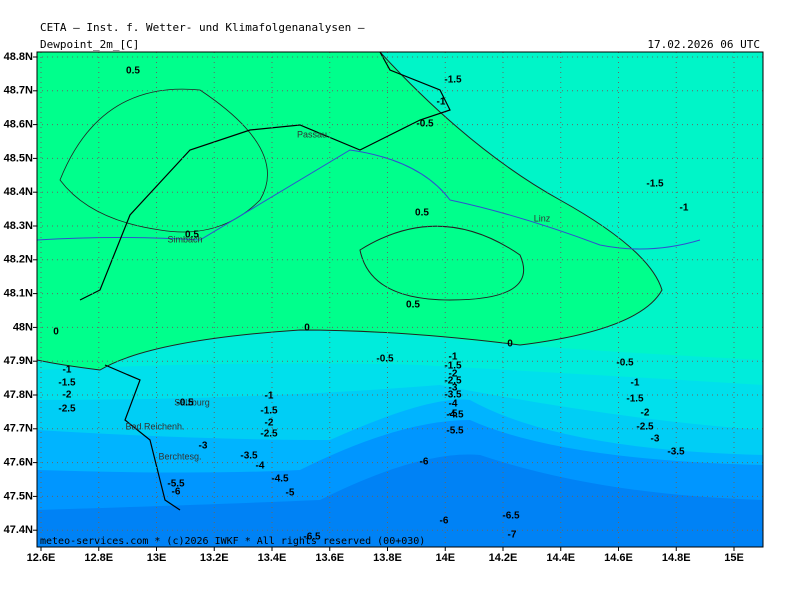  What do you see at coordinates (512, 535) in the screenshot?
I see `contour-label: -7` at bounding box center [512, 535].